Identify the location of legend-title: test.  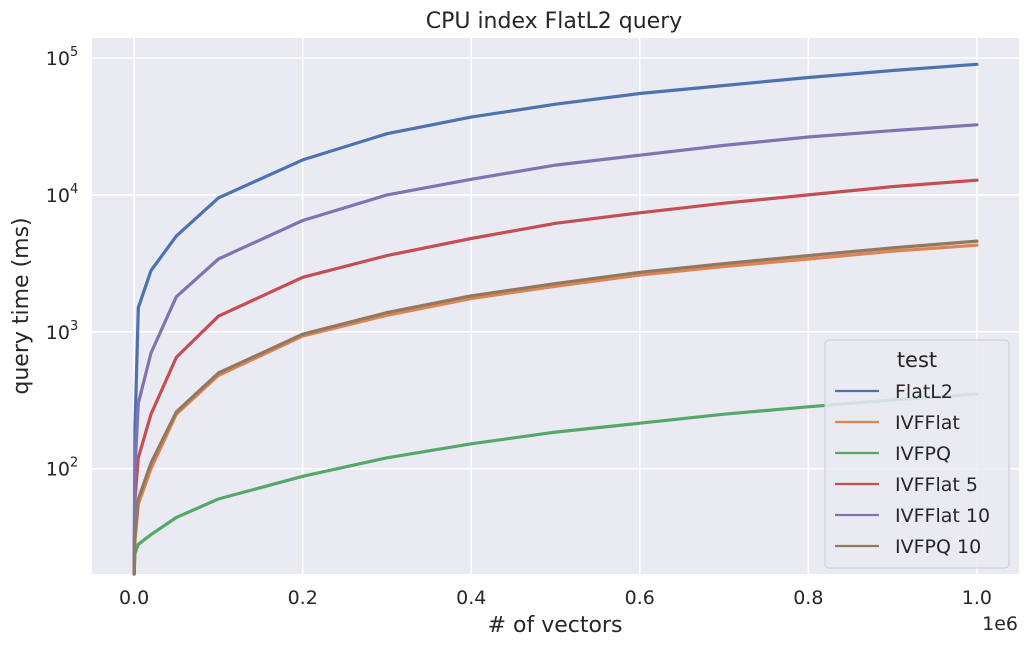
(917, 360).